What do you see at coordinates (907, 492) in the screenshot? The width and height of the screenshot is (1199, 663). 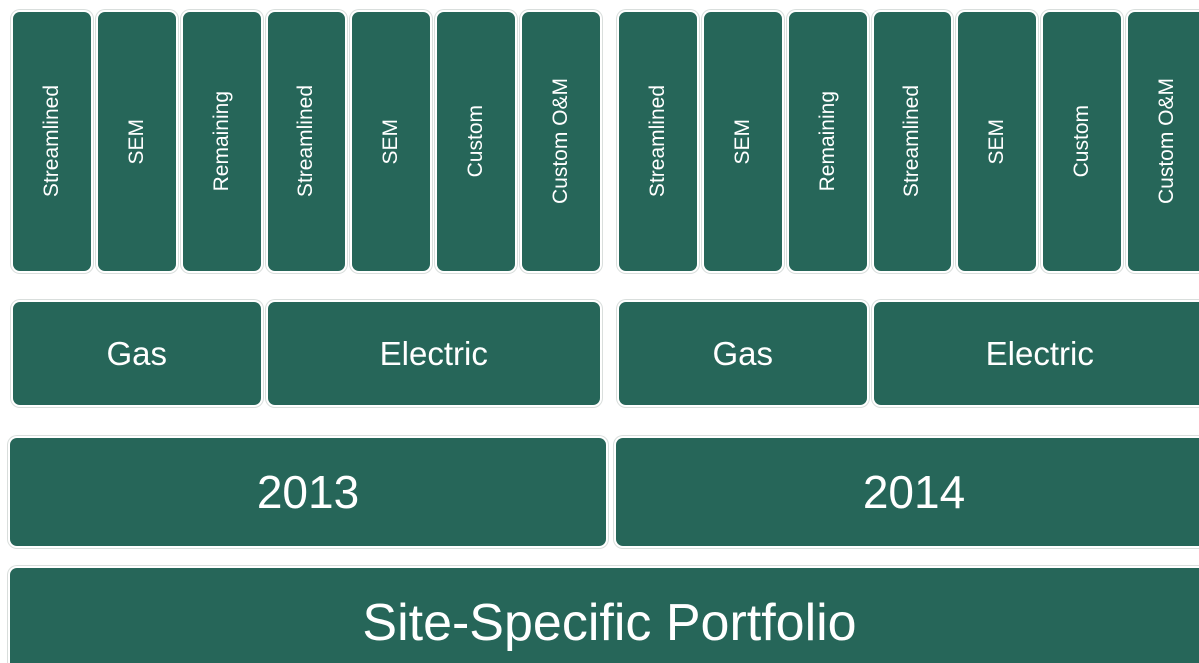 I see `year-box: 2014` at bounding box center [907, 492].